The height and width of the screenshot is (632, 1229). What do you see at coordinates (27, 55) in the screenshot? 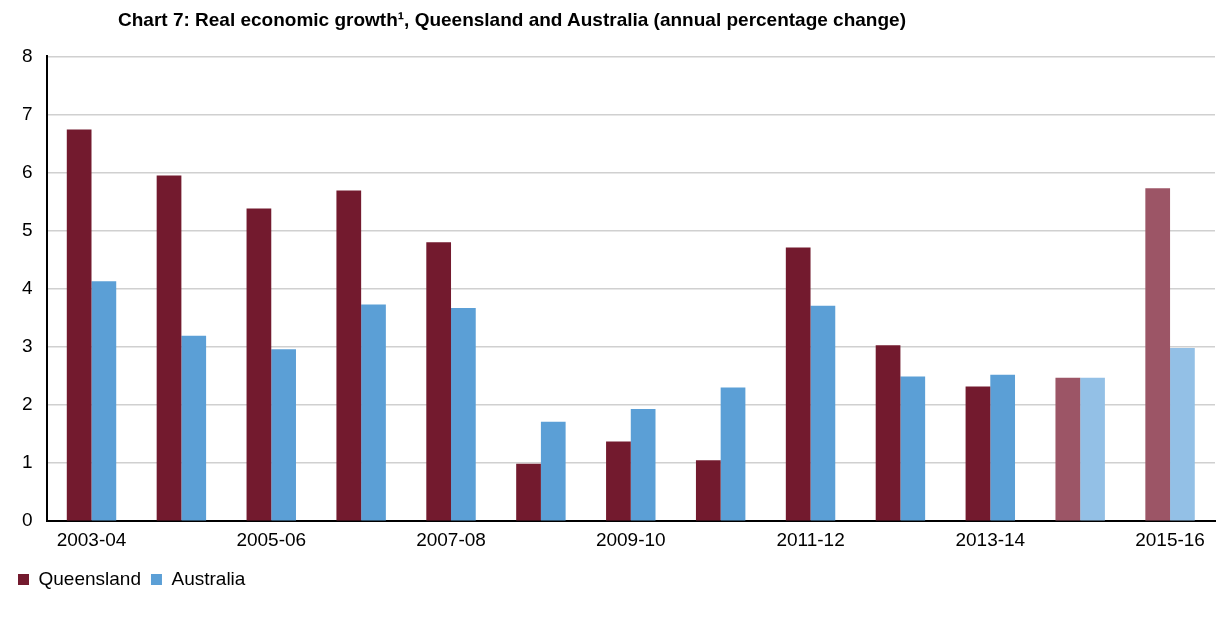
I see `y-tick-label: 8` at bounding box center [27, 55].